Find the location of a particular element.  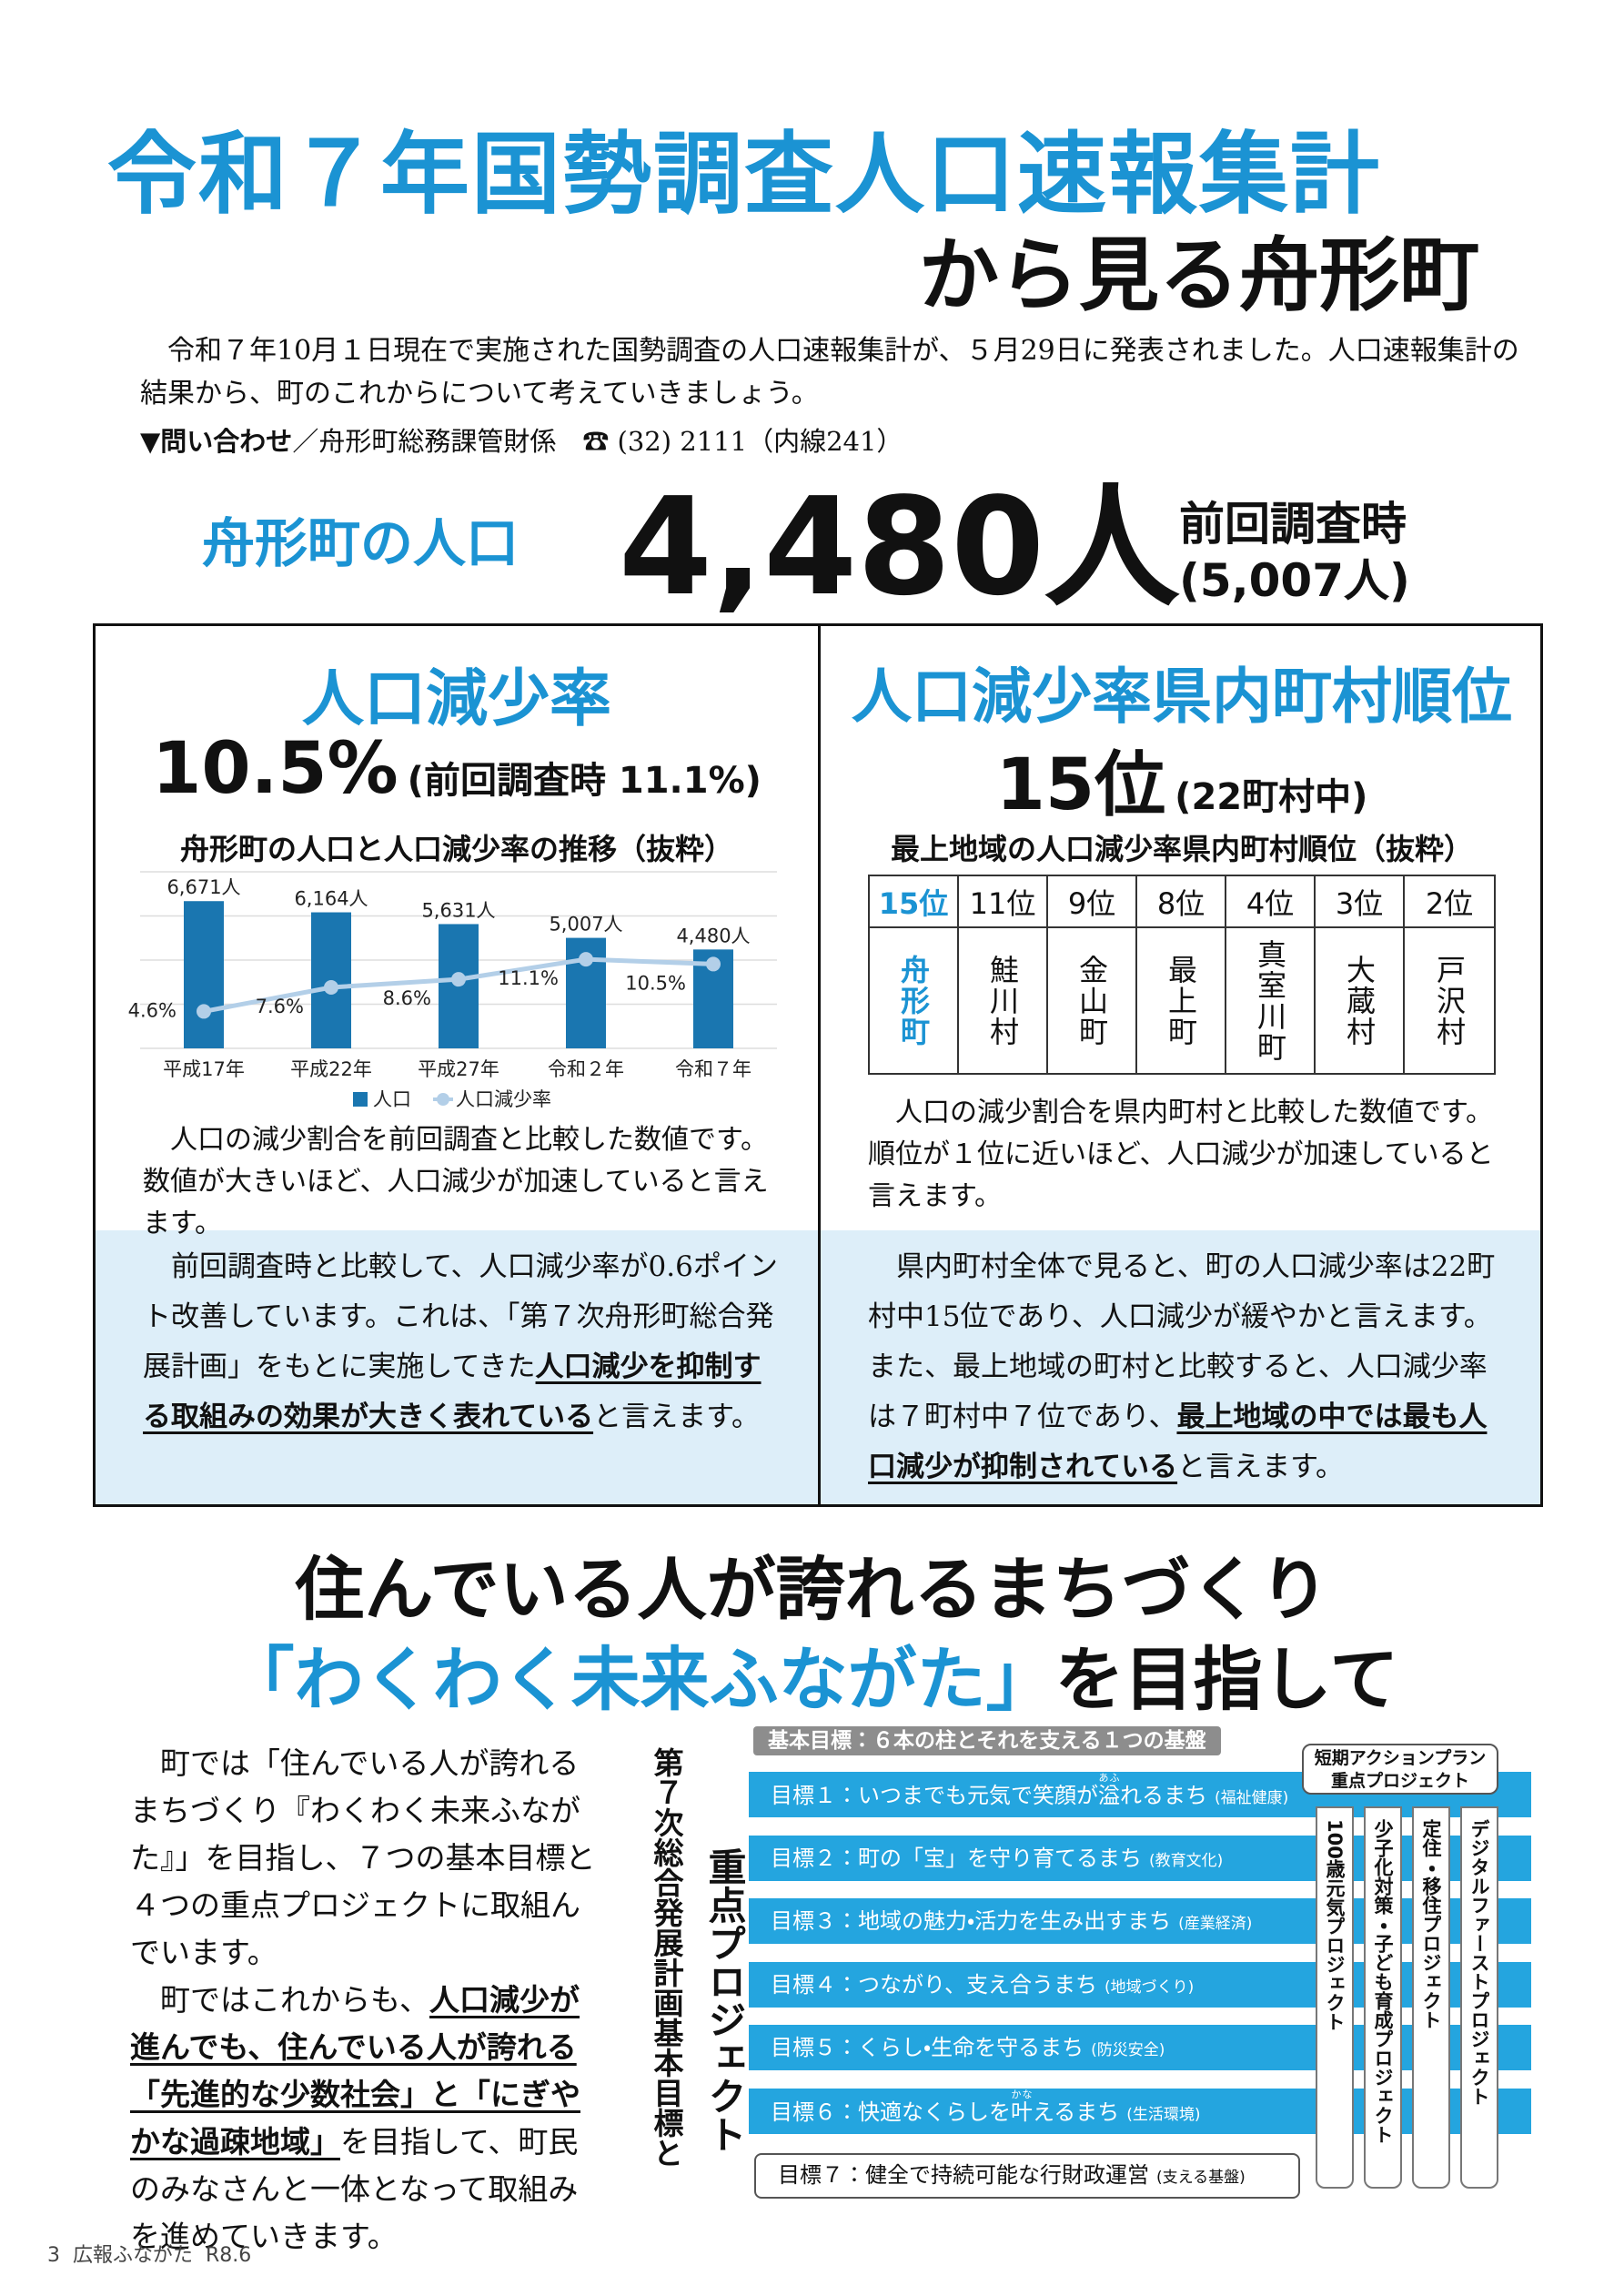

emphasis: 最上地域の中では最も人口減少が抑制されている is located at coordinates (1178, 1442).